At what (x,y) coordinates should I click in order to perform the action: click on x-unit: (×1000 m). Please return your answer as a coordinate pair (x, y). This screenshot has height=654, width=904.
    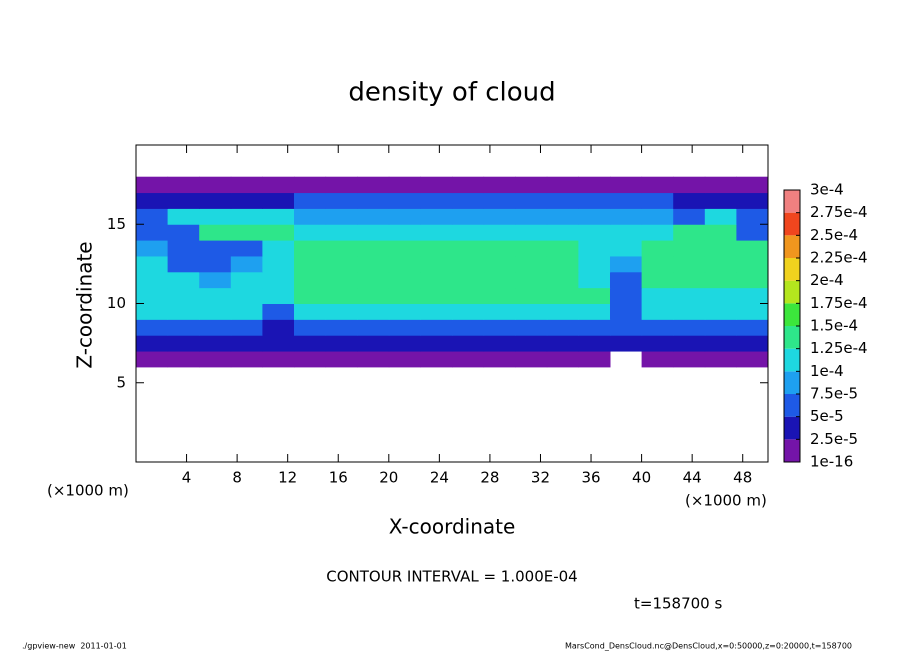
    Looking at the image, I should click on (726, 501).